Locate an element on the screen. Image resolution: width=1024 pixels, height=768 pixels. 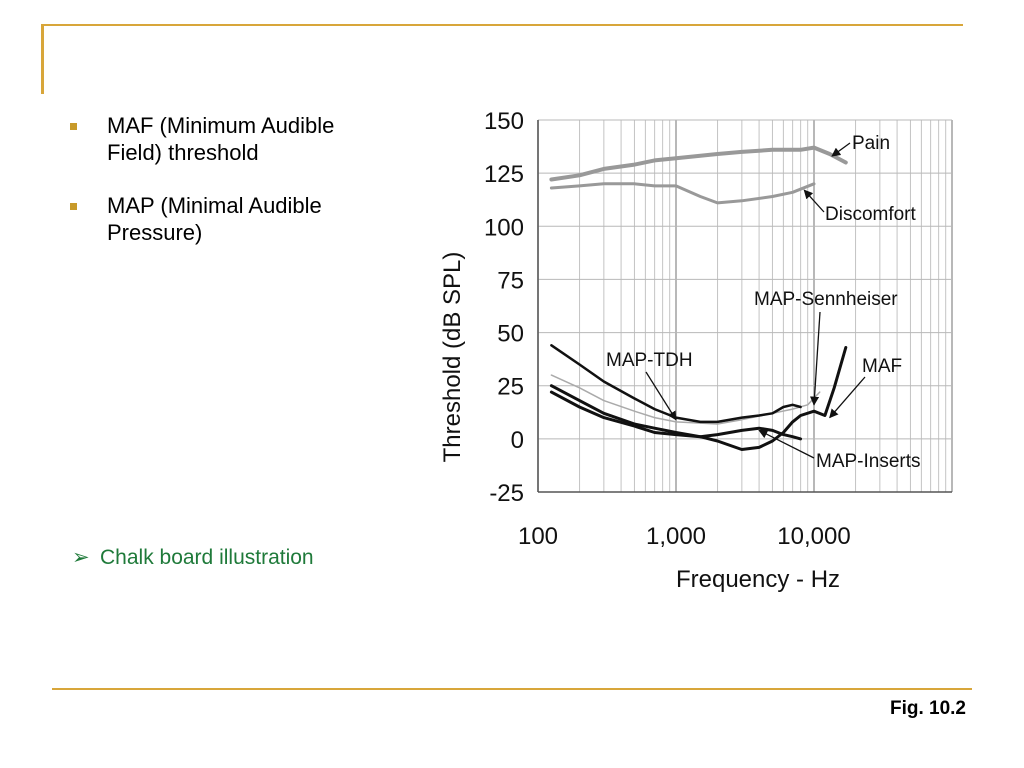
figure-caption: Fig. 10.2 is located at coordinates (927, 708).